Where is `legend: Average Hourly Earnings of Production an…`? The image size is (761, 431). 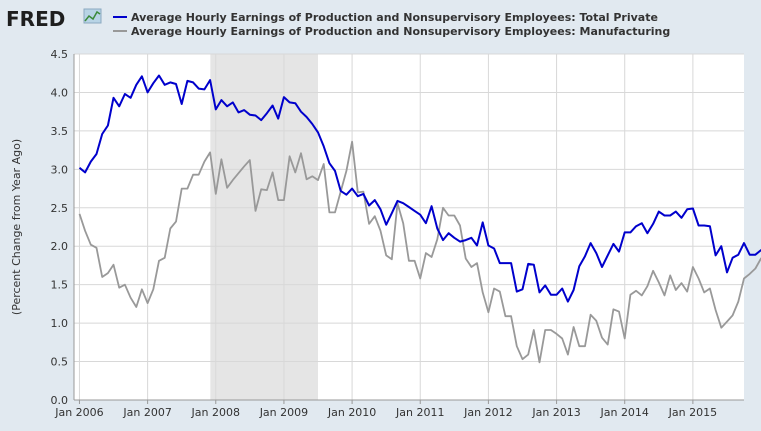 legend: Average Hourly Earnings of Production an… is located at coordinates (391, 24).